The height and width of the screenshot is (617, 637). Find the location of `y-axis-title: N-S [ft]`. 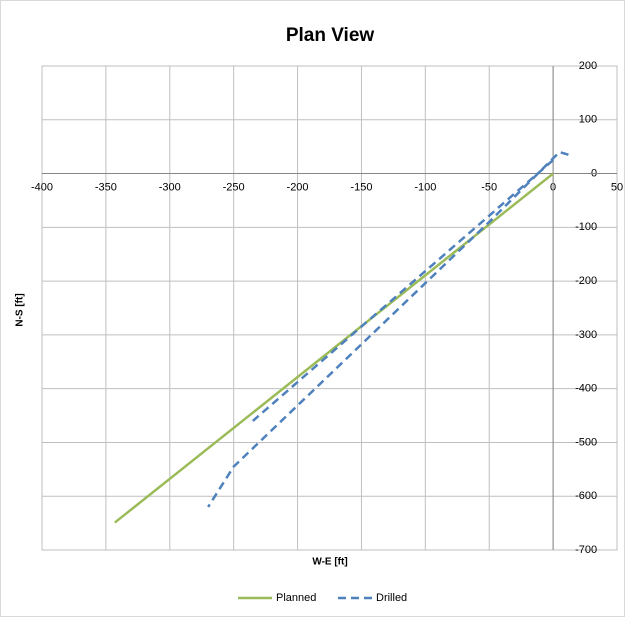

y-axis-title: N-S [ft] is located at coordinates (20, 309).